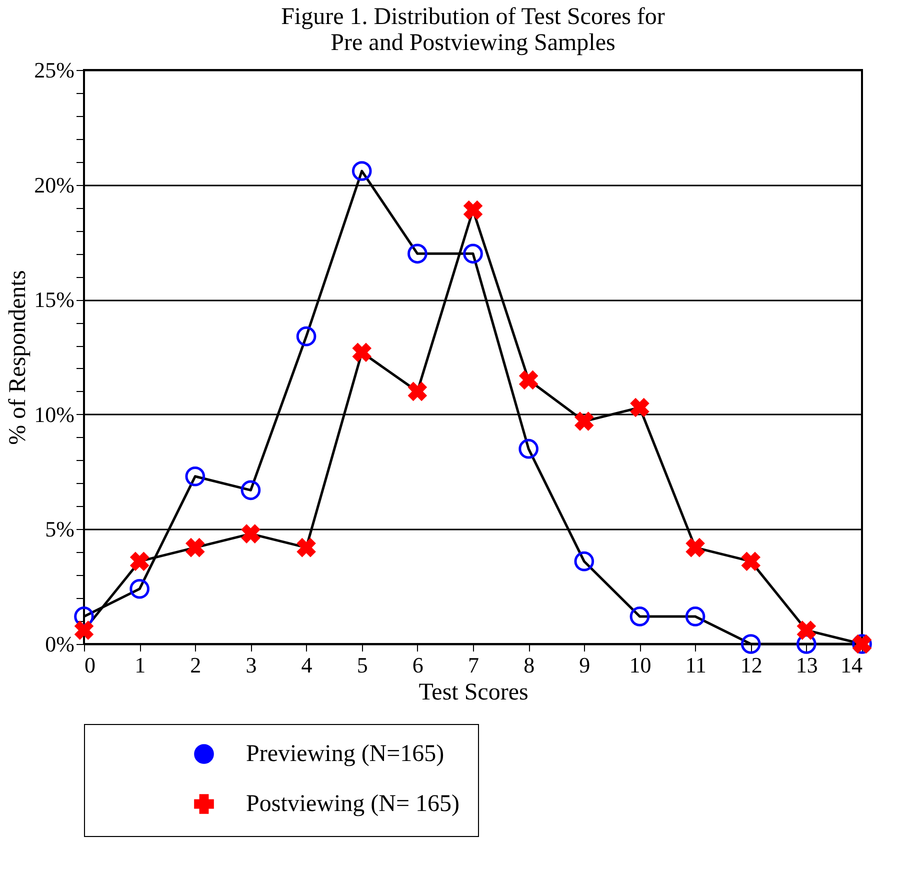 Image resolution: width=916 pixels, height=874 pixels. I want to click on x-tick-label: 6, so click(418, 665).